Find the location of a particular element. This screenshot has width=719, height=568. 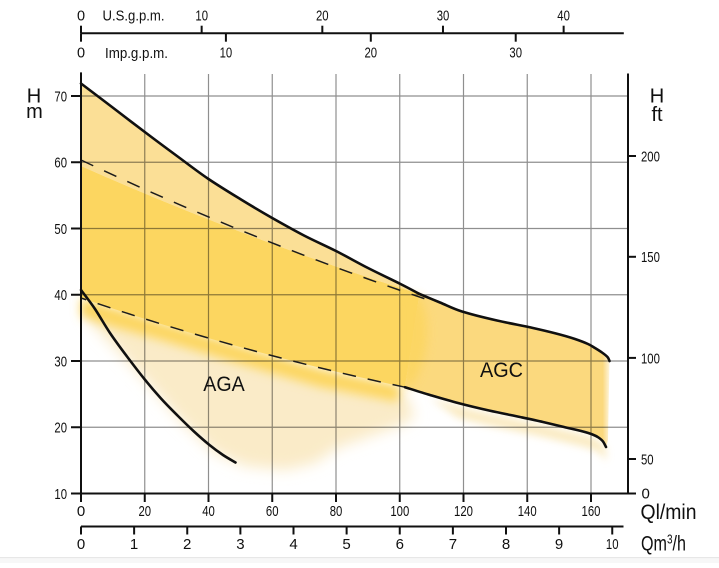

svg-text: 200 is located at coordinates (650, 156).